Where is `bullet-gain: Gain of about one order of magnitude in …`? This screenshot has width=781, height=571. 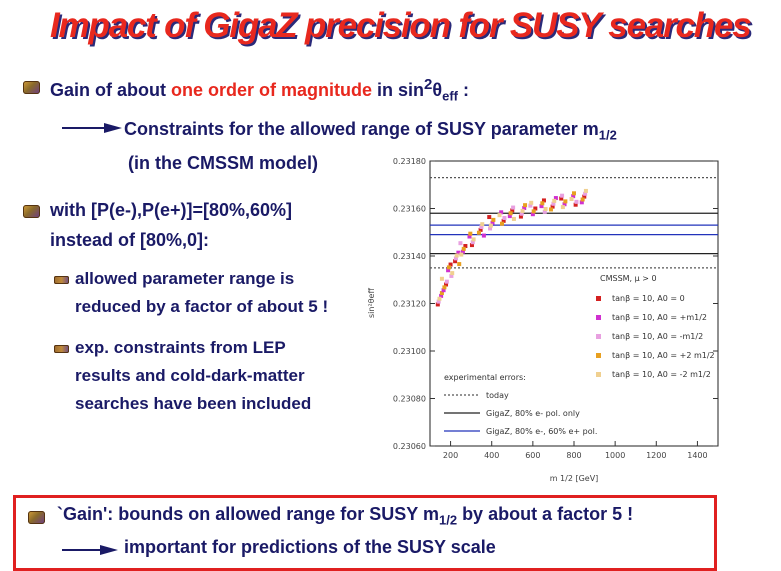 bullet-gain: Gain of about one order of magnitude in … is located at coordinates (259, 90).